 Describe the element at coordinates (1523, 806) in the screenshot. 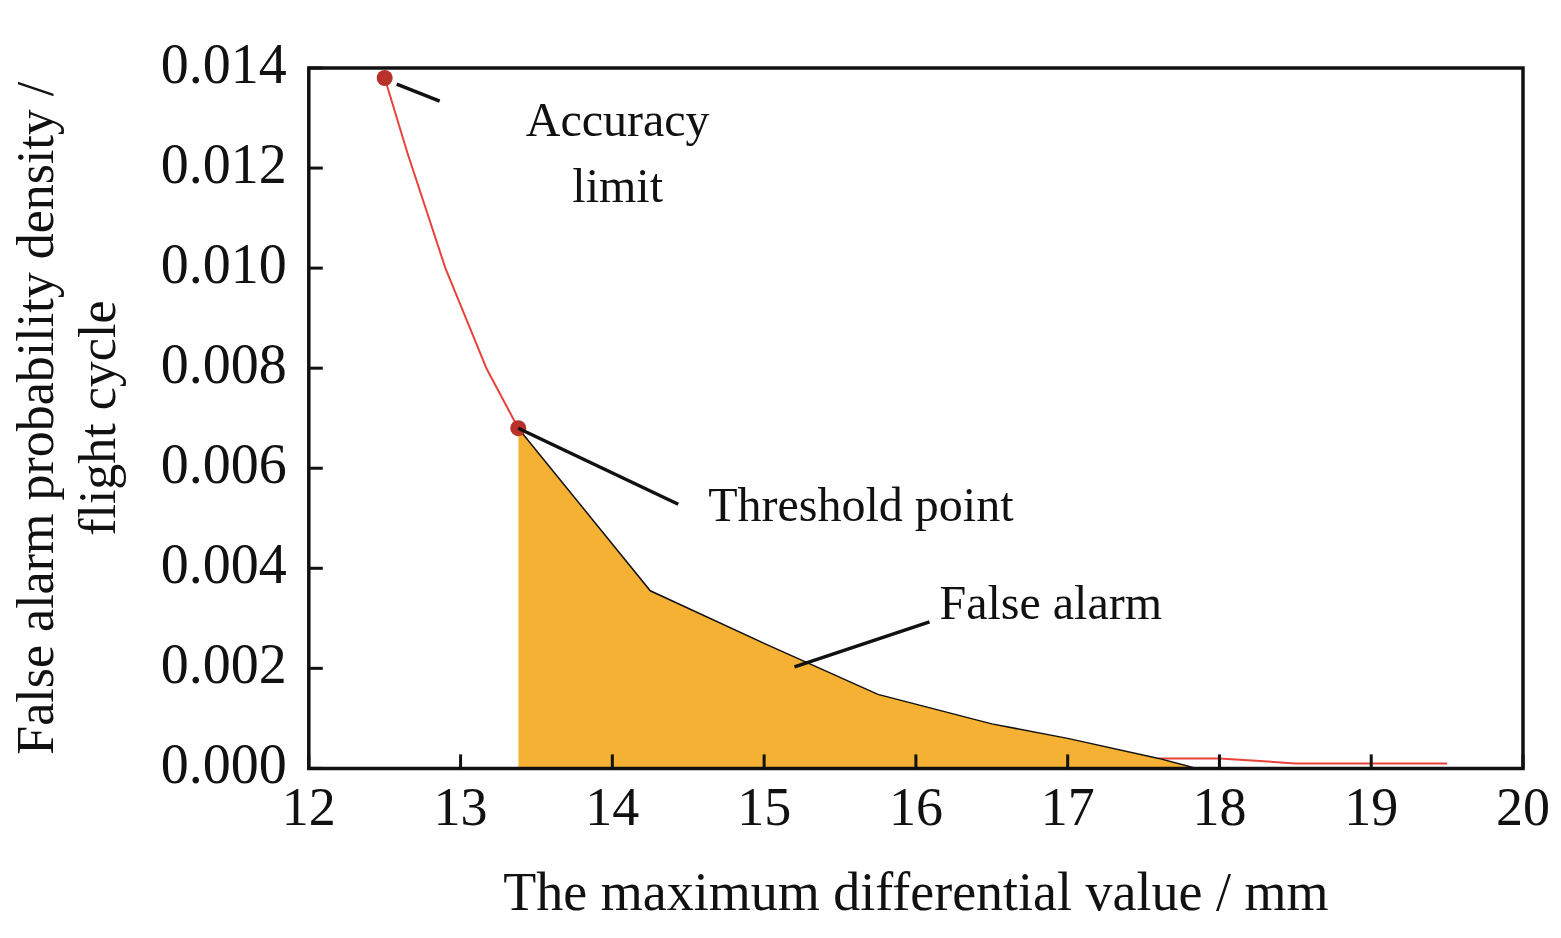

I see `x-tick-label: 20` at that location.